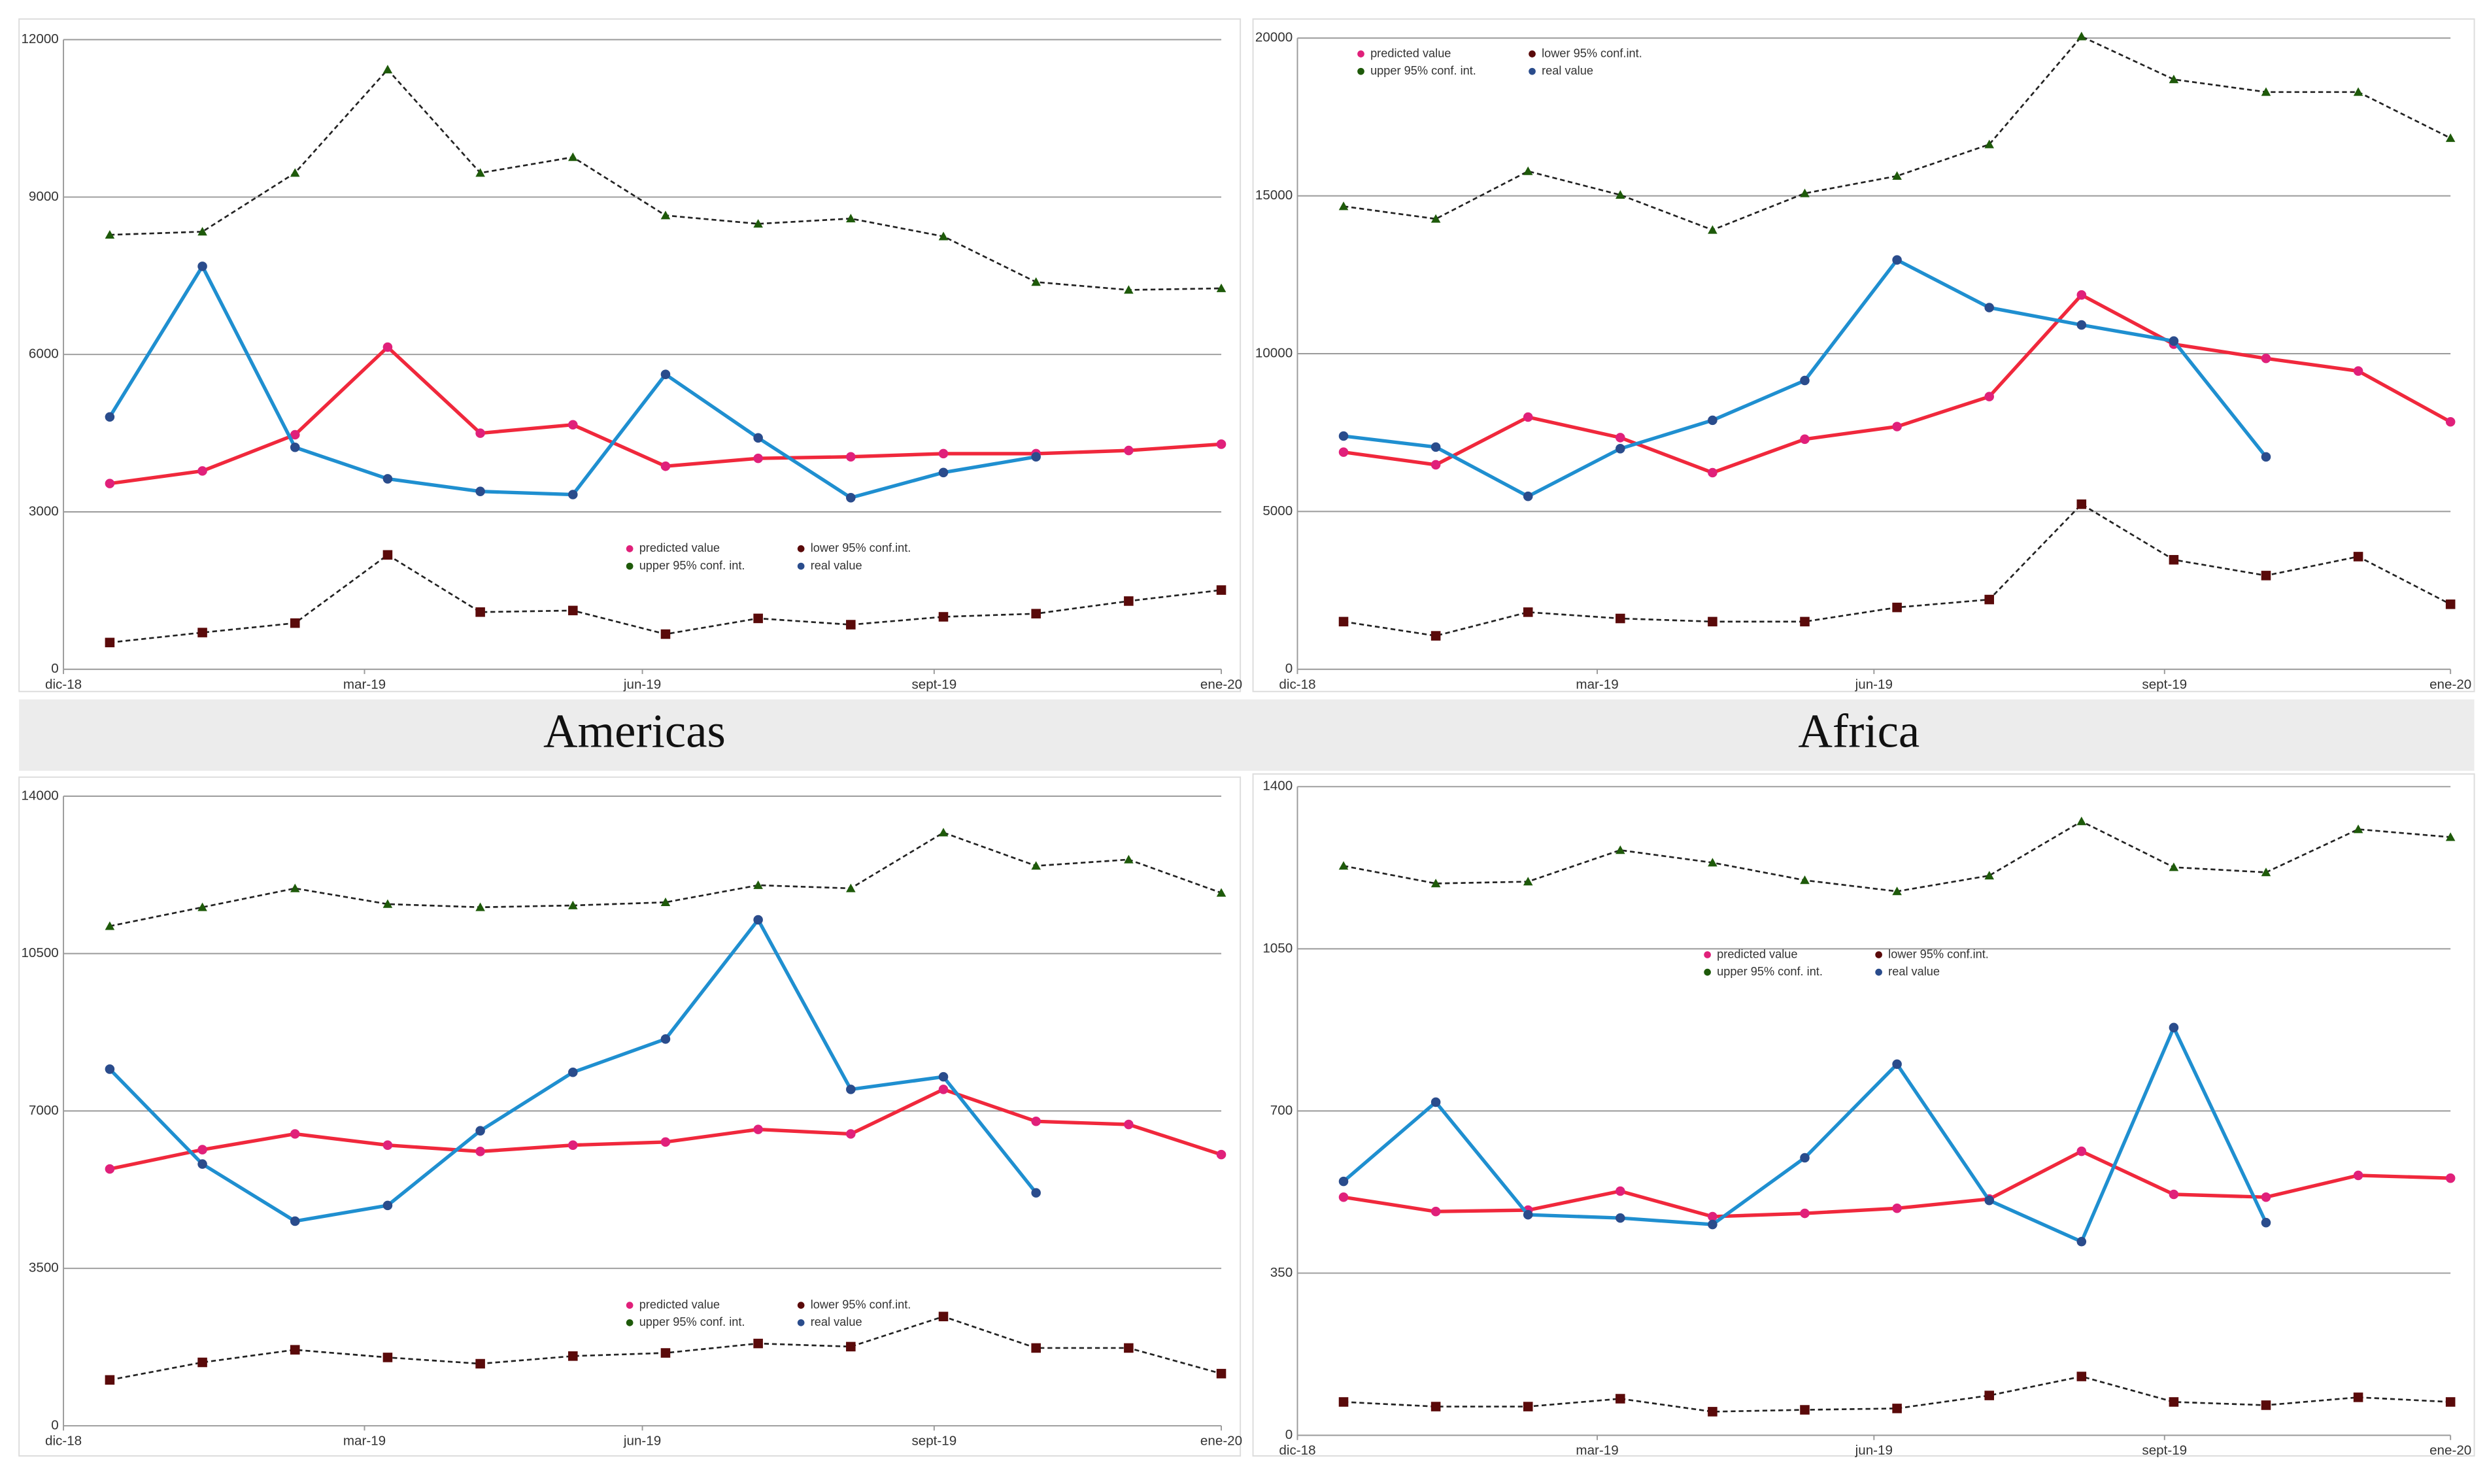 The height and width of the screenshot is (1484, 2487). I want to click on legend-label: upper 95% conf. int., so click(692, 1321).